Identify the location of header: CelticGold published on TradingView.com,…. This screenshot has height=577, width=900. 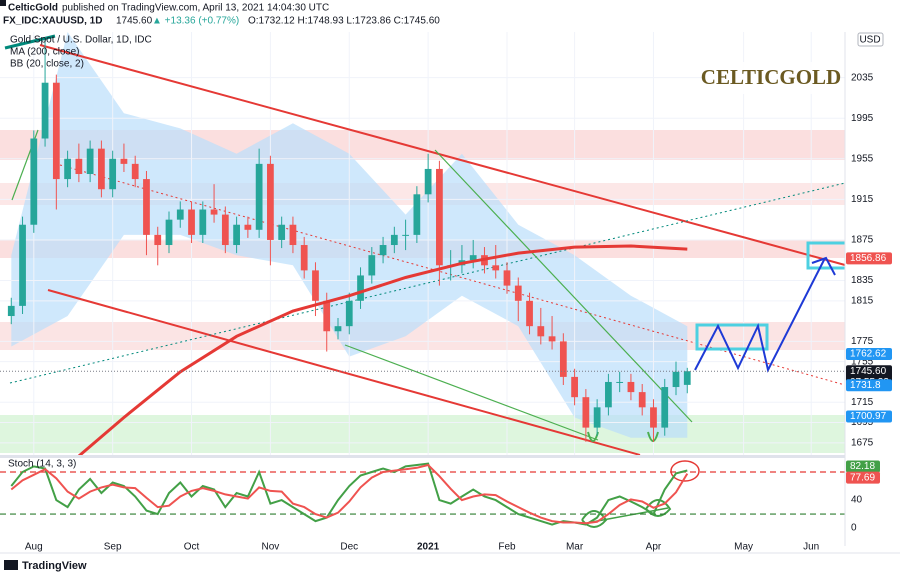
(220, 13).